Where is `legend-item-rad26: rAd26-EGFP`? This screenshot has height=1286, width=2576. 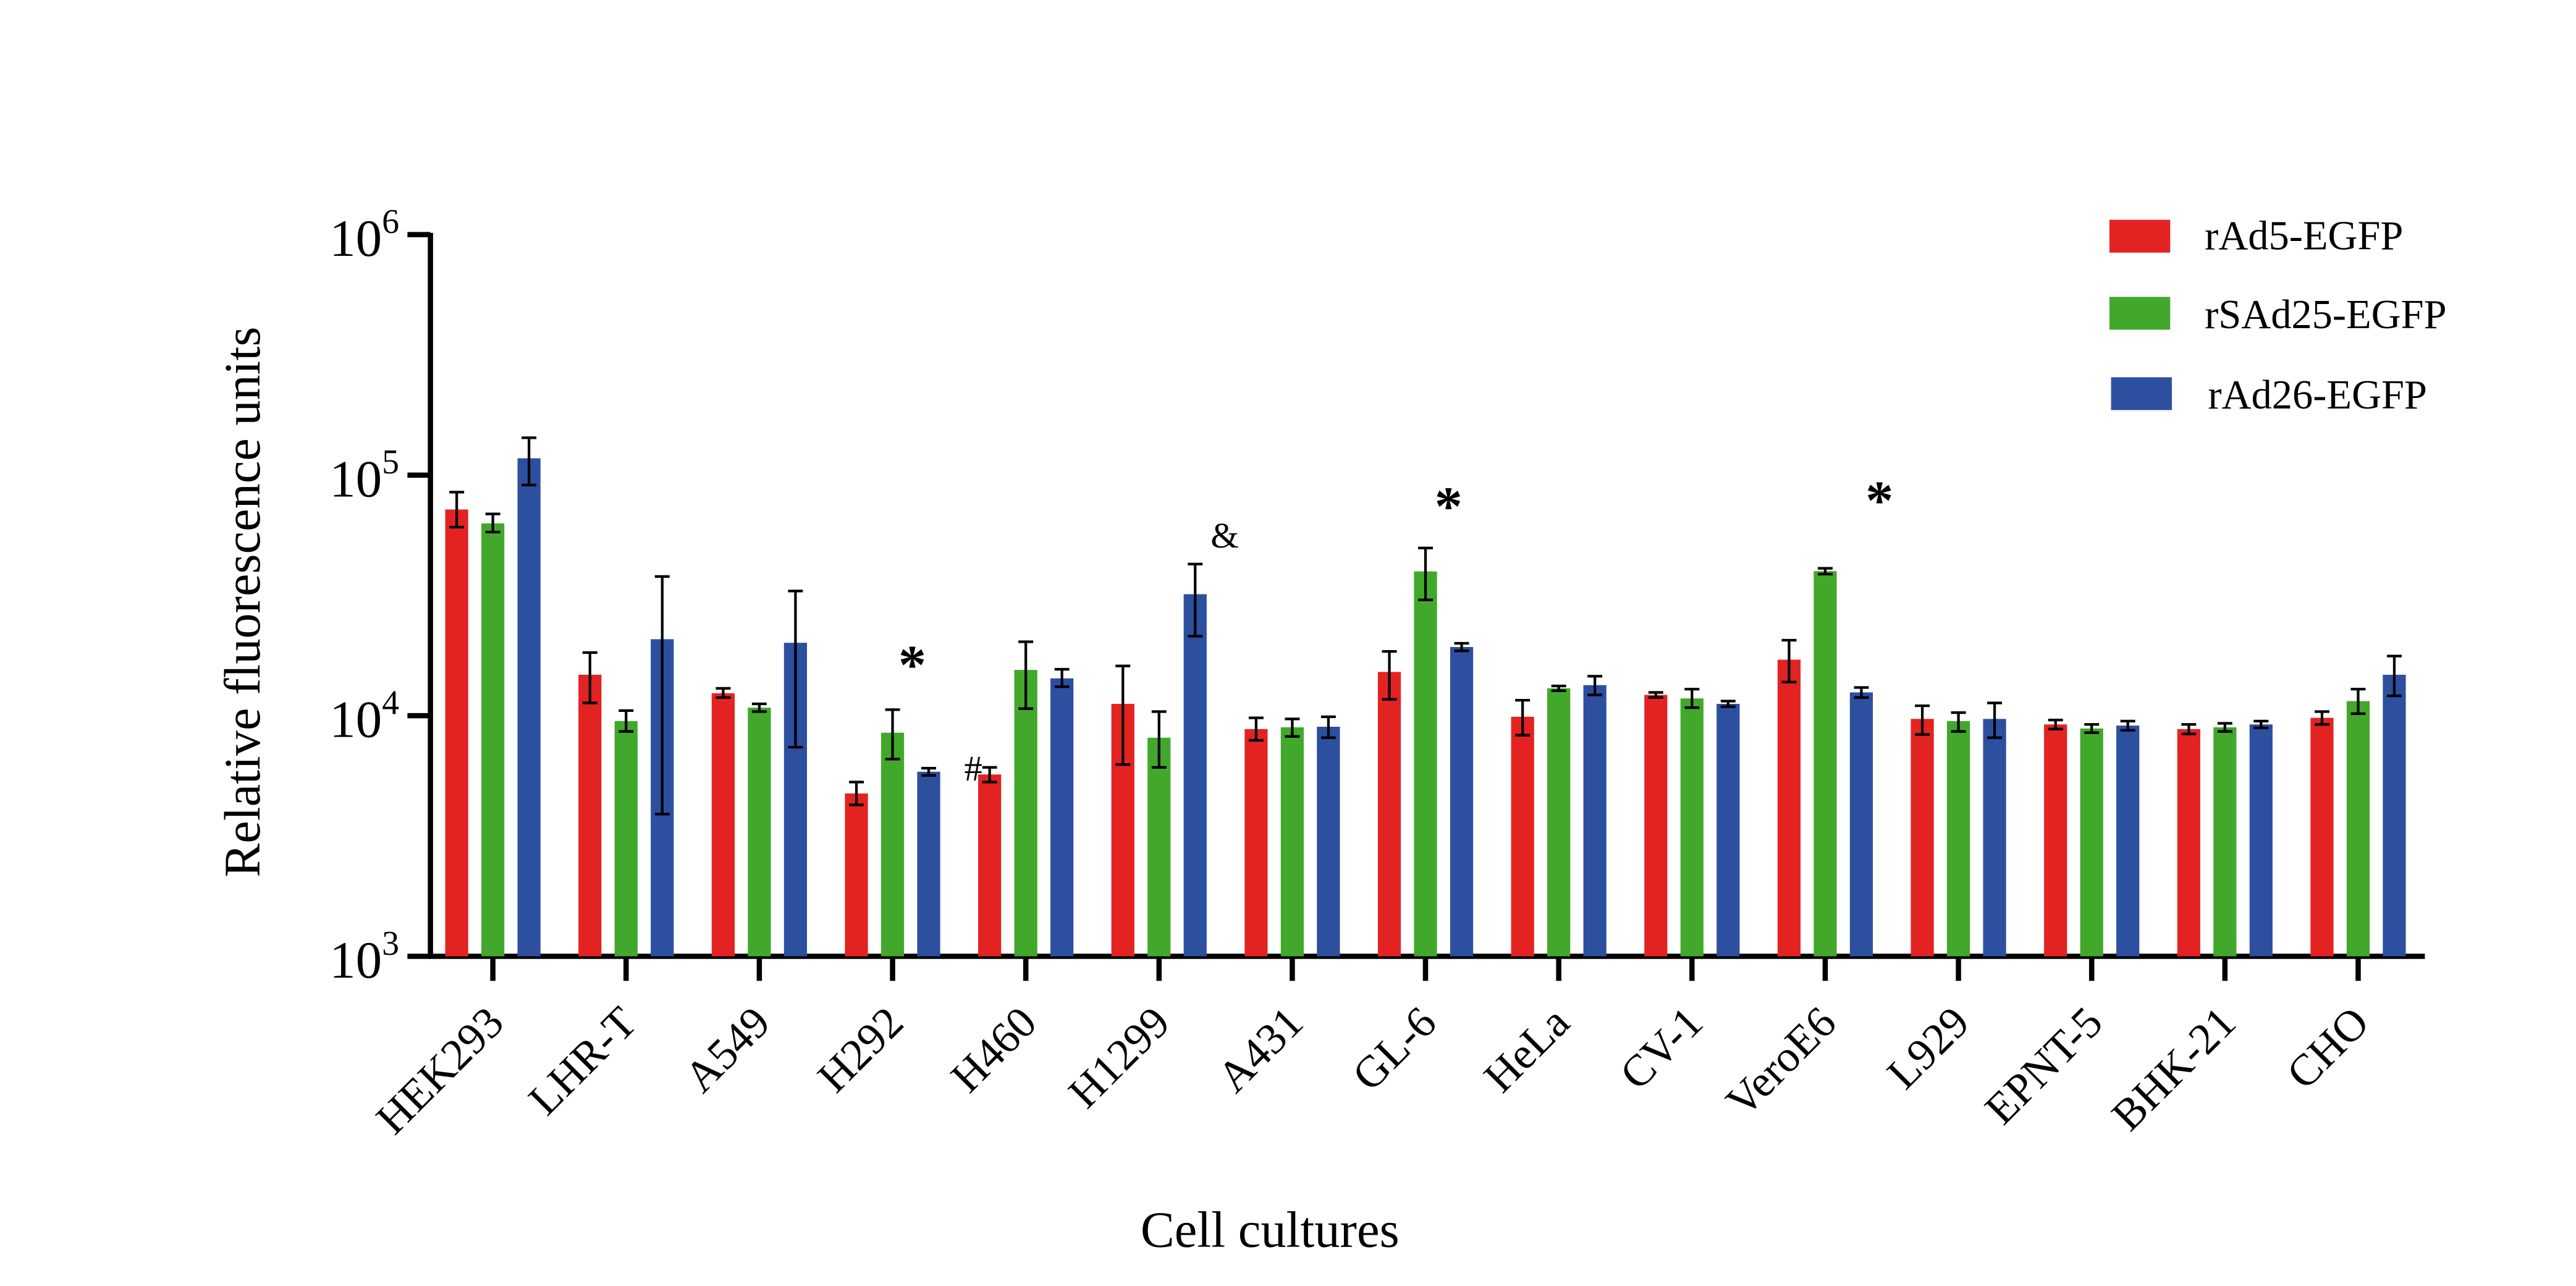 legend-item-rad26: rAd26-EGFP is located at coordinates (2269, 395).